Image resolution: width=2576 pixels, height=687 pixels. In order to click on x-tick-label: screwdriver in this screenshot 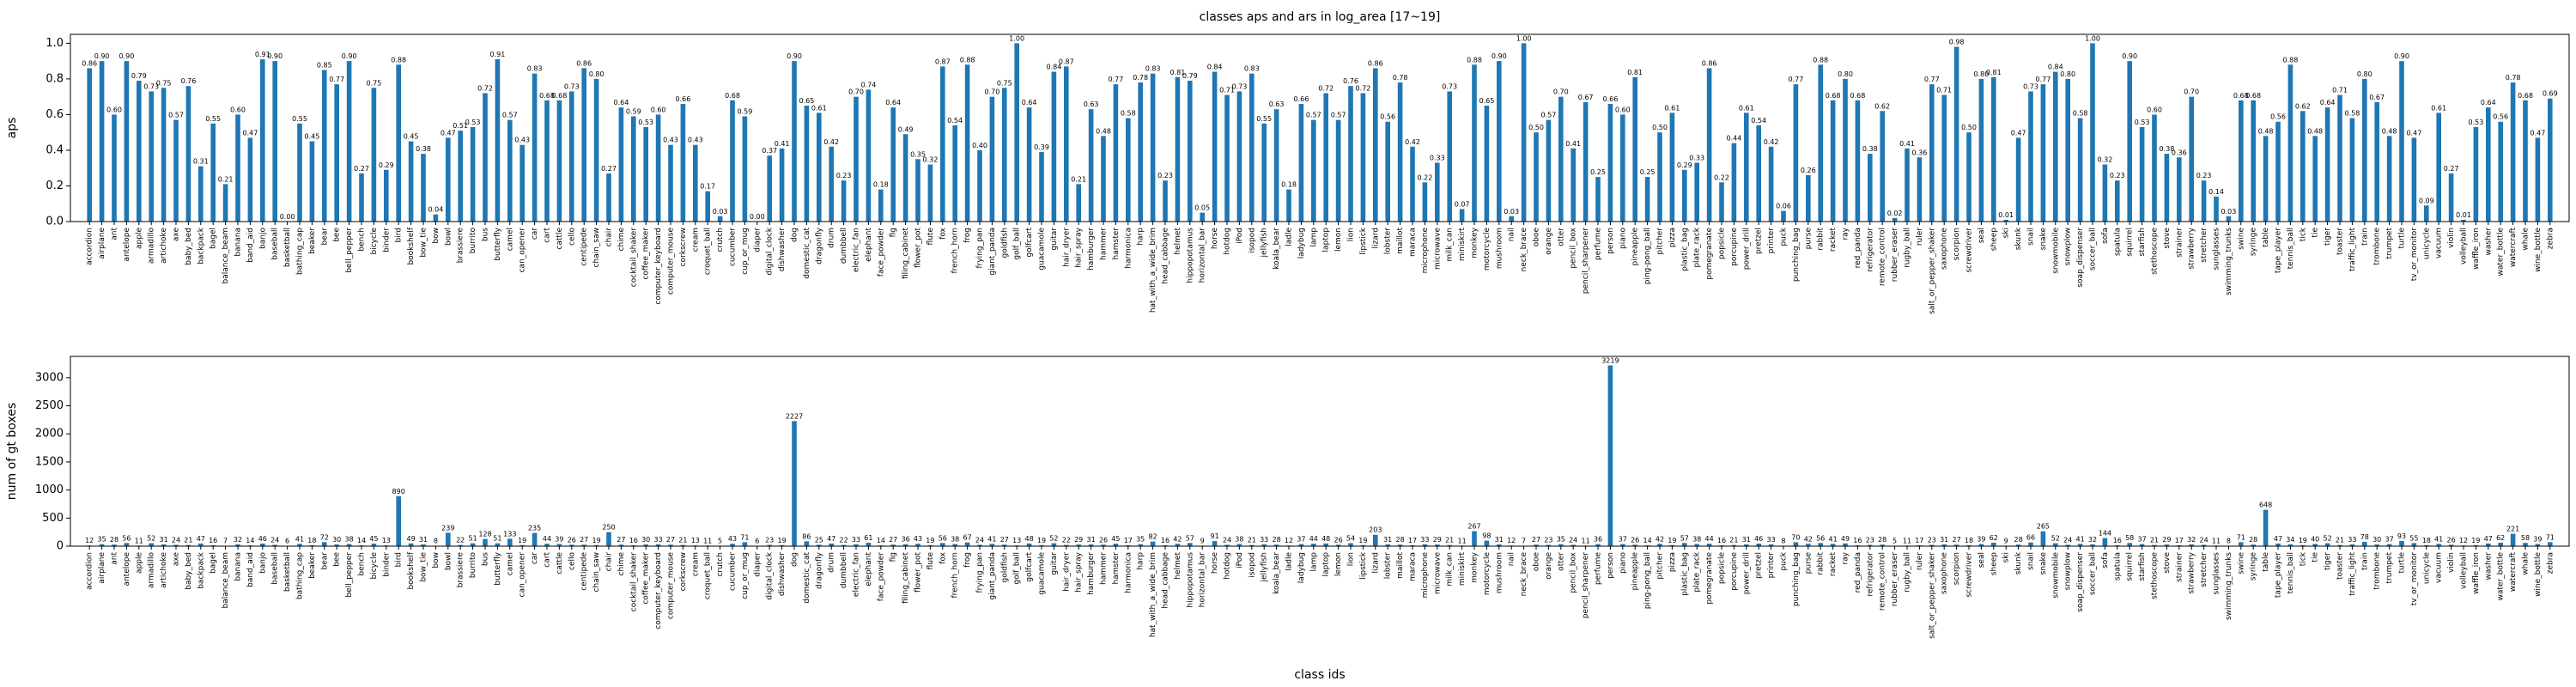, I will do `click(1969, 250)`.